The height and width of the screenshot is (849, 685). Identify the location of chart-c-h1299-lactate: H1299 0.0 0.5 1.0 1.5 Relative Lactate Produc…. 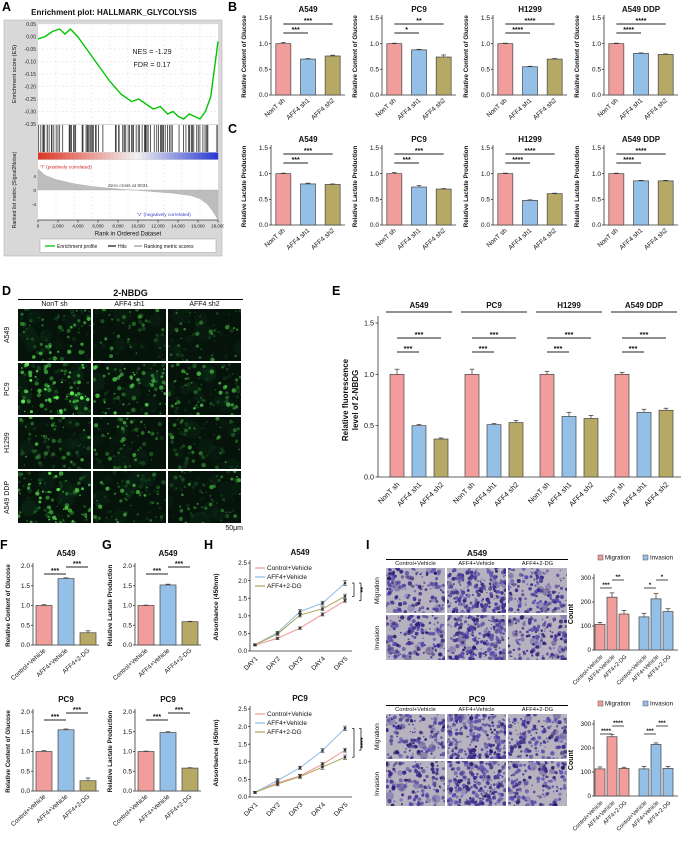
(515, 199).